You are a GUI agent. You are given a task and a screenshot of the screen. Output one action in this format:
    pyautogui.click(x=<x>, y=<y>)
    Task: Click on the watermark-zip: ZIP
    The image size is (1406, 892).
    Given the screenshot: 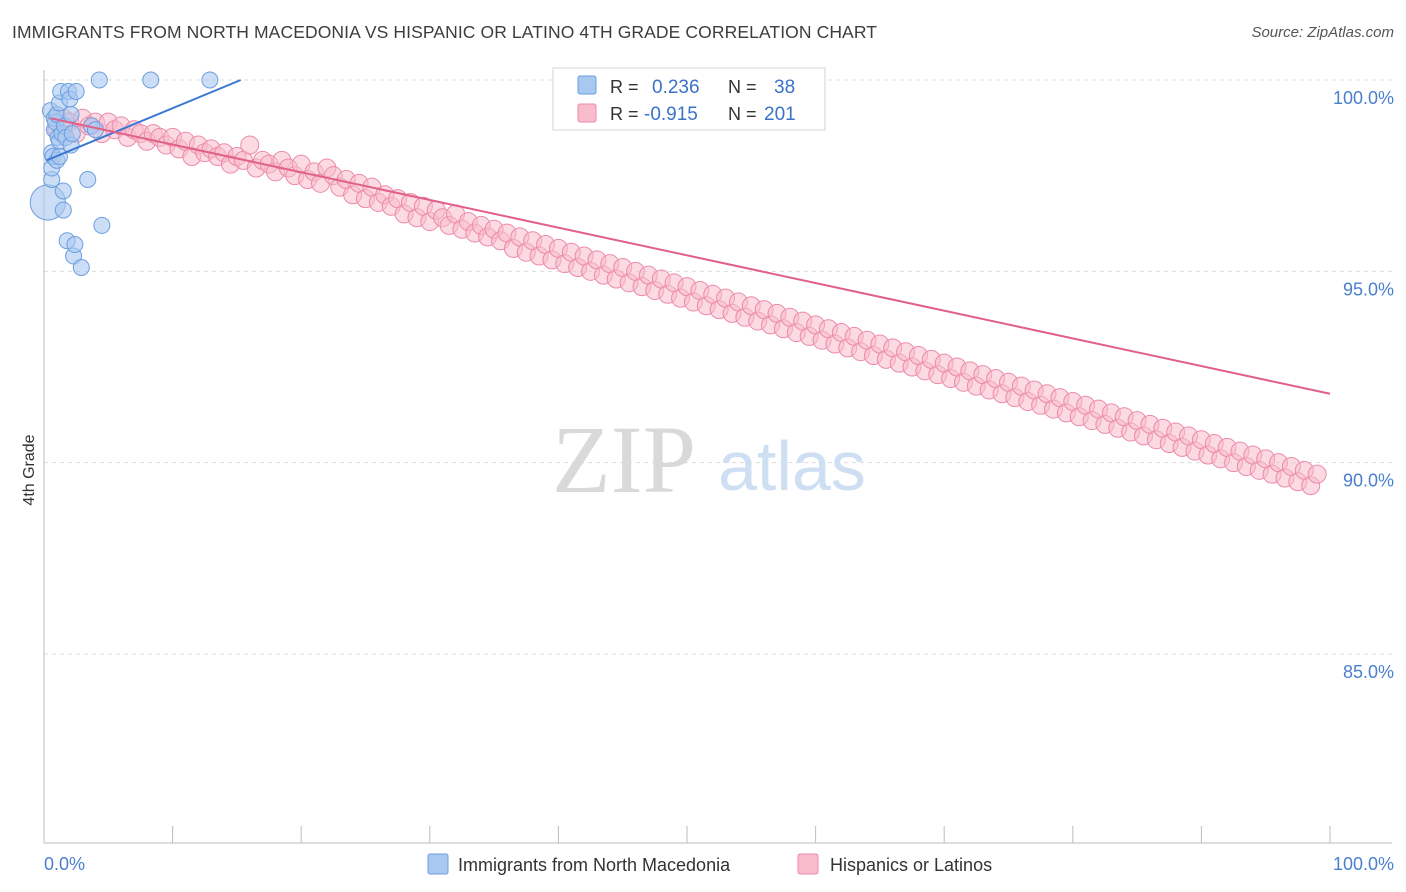 What is the action you would take?
    pyautogui.click(x=624, y=459)
    